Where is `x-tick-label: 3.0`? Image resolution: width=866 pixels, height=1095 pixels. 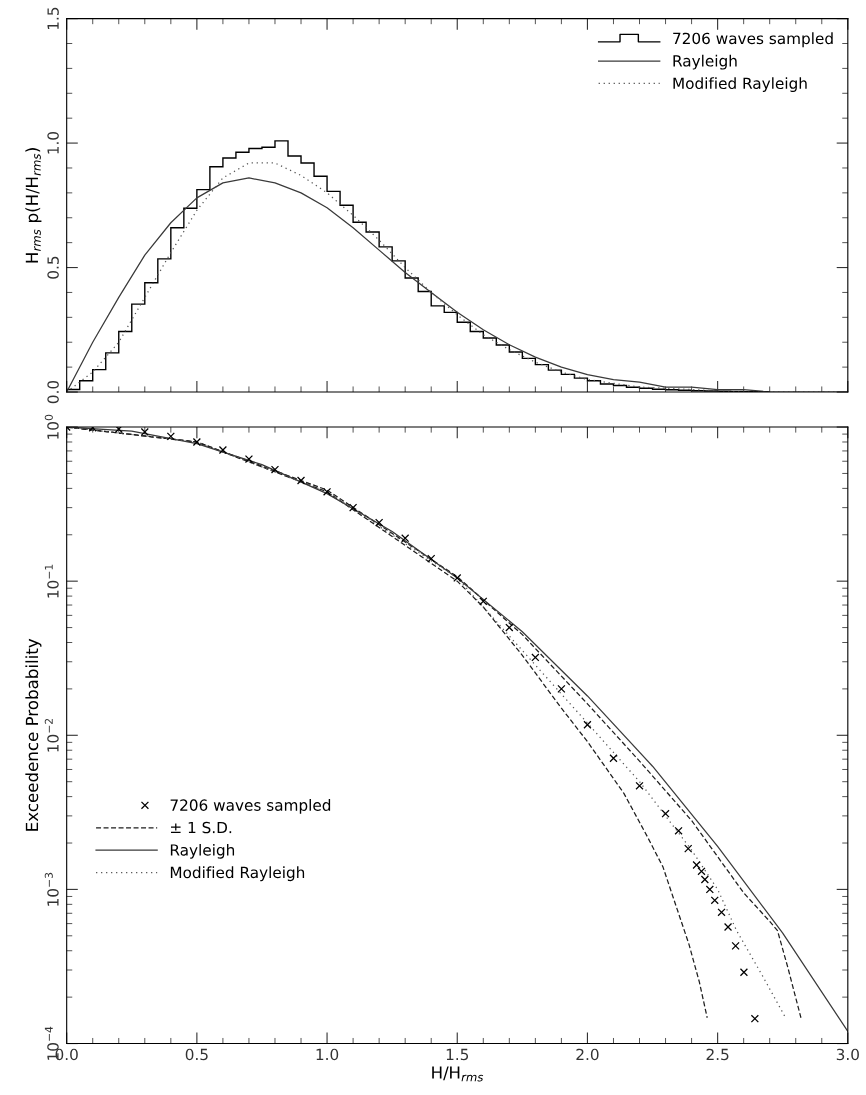 x-tick-label: 3.0 is located at coordinates (847, 1054).